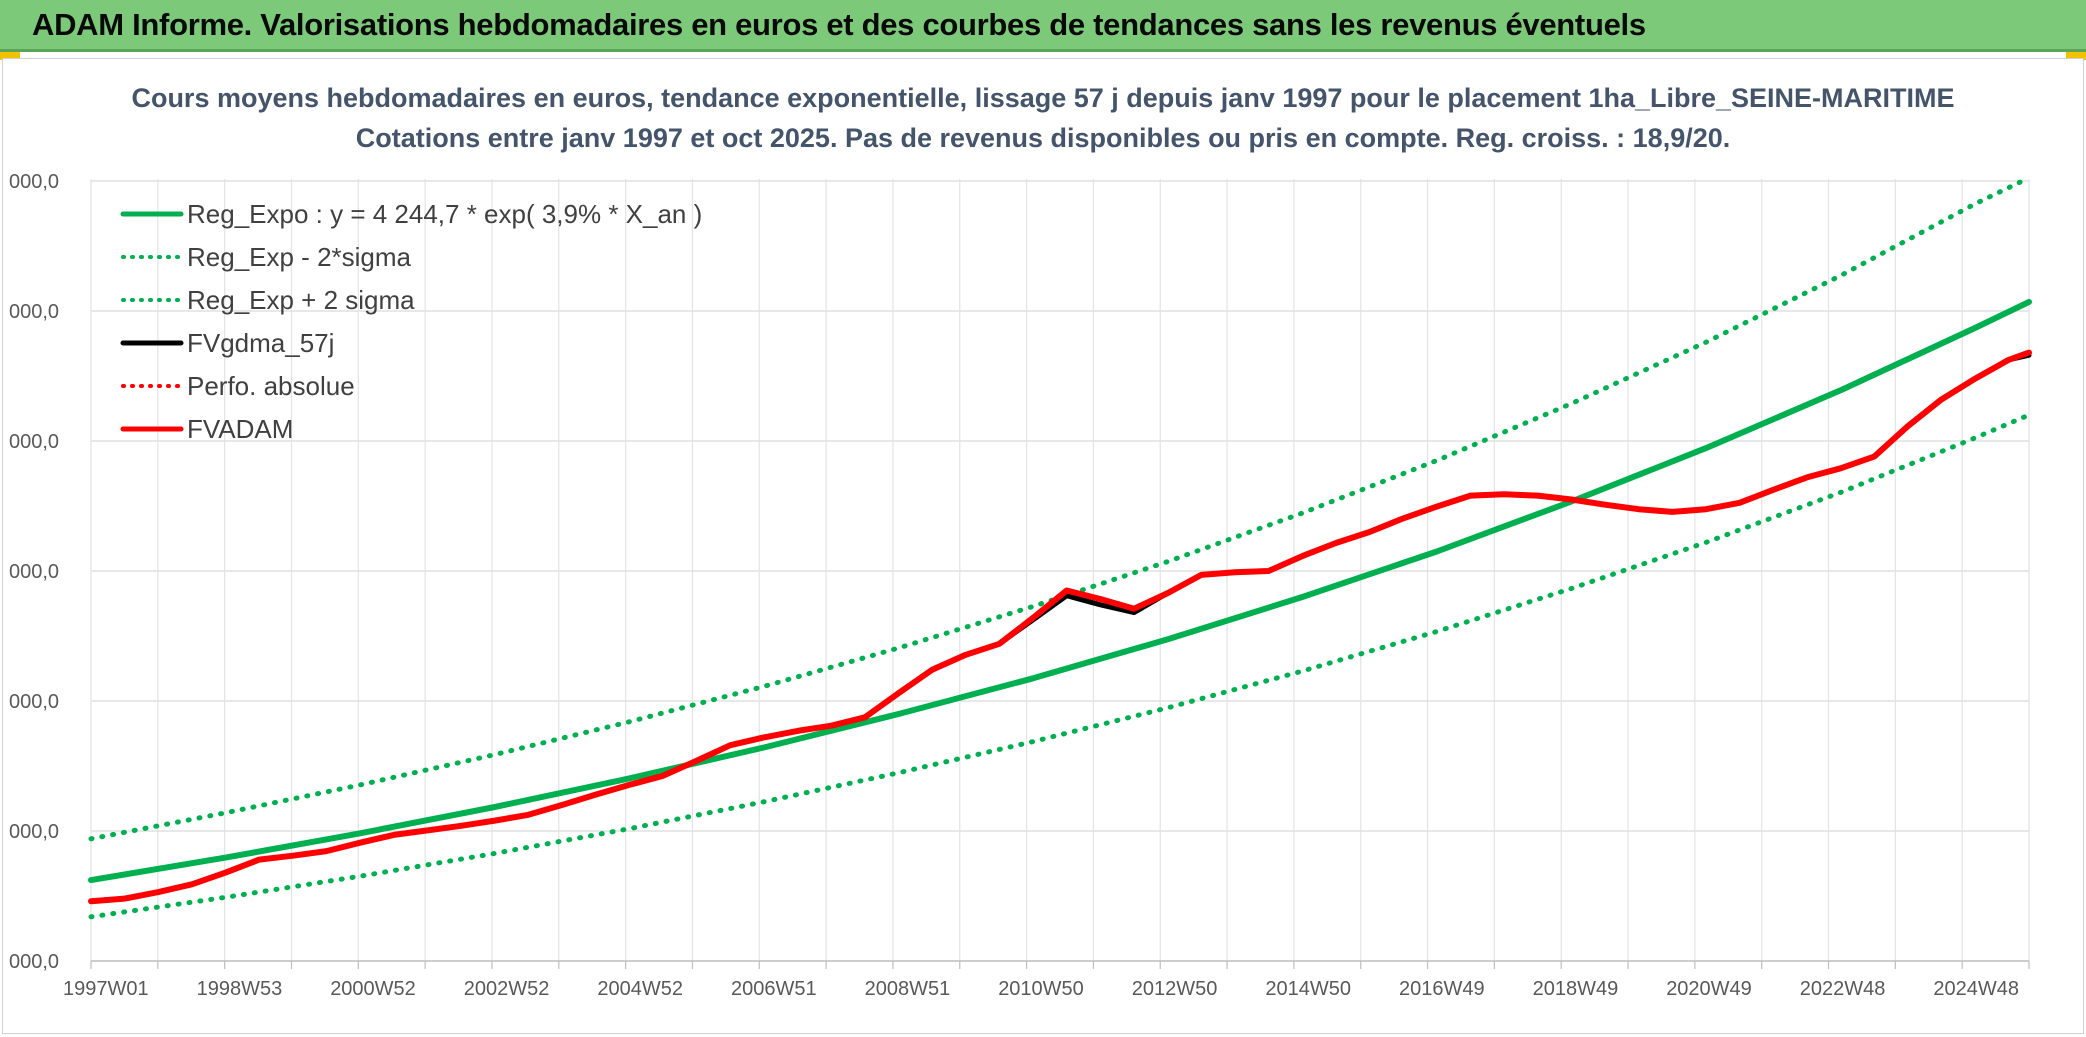 The image size is (2086, 1037). Describe the element at coordinates (1442, 989) in the screenshot. I see `x-tick-label: 2016W49` at that location.